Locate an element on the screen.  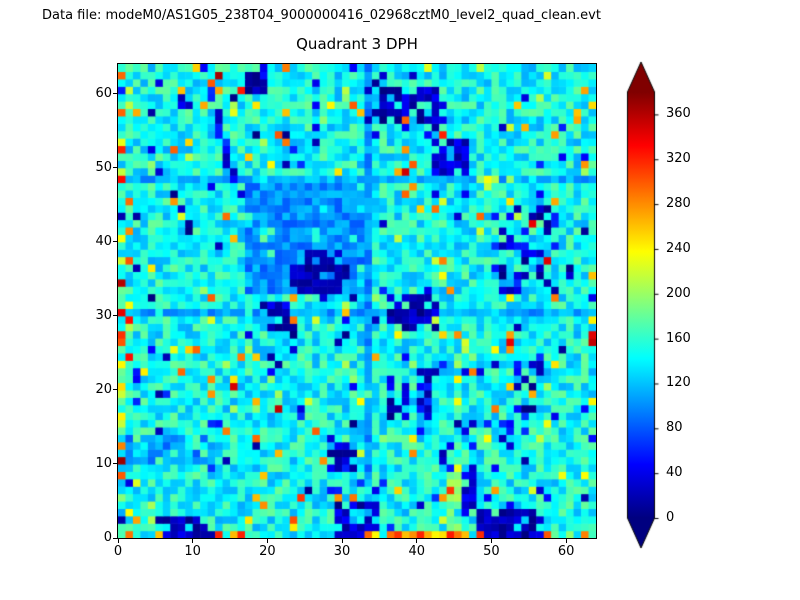
x-tick-label: 50 is located at coordinates (491, 551).